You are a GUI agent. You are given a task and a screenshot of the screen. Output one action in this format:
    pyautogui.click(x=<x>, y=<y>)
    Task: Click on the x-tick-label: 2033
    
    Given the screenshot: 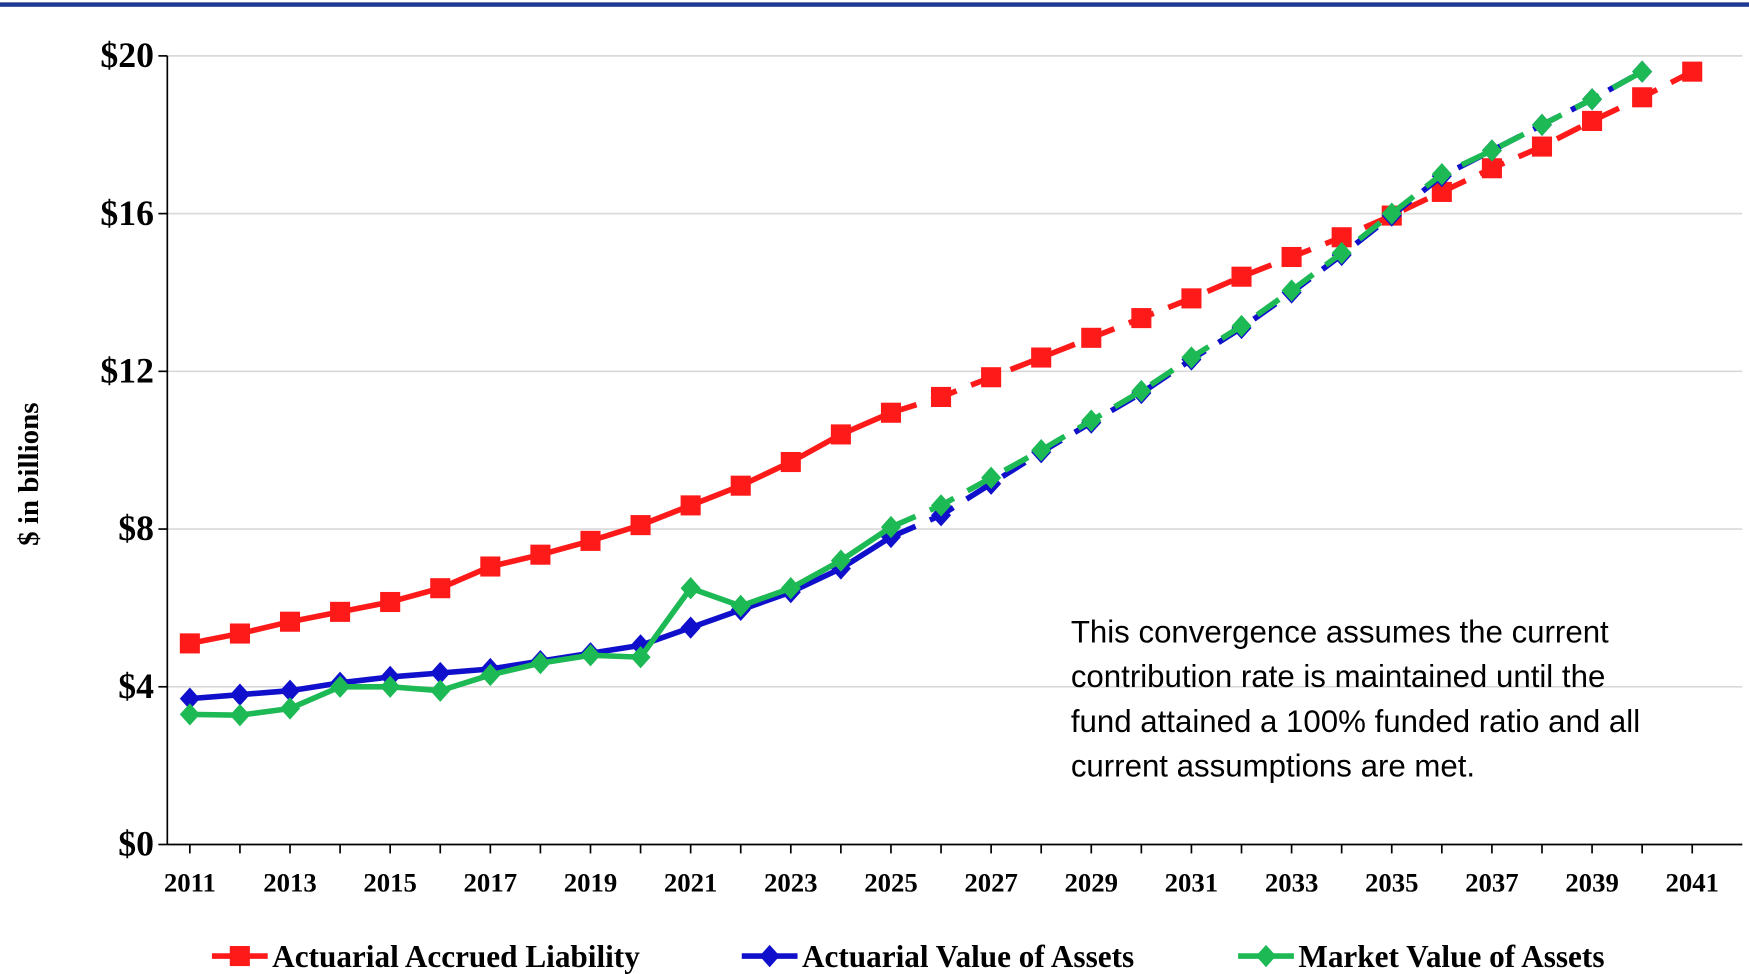 What is the action you would take?
    pyautogui.click(x=1292, y=882)
    